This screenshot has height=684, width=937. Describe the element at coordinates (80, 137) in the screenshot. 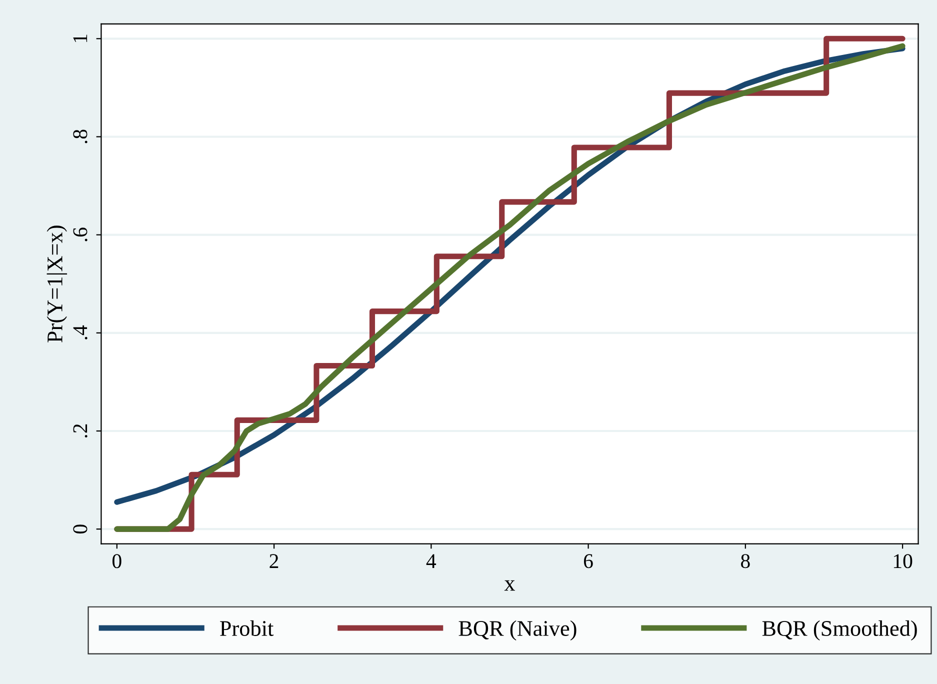

I see `y-tick-label: .8` at that location.